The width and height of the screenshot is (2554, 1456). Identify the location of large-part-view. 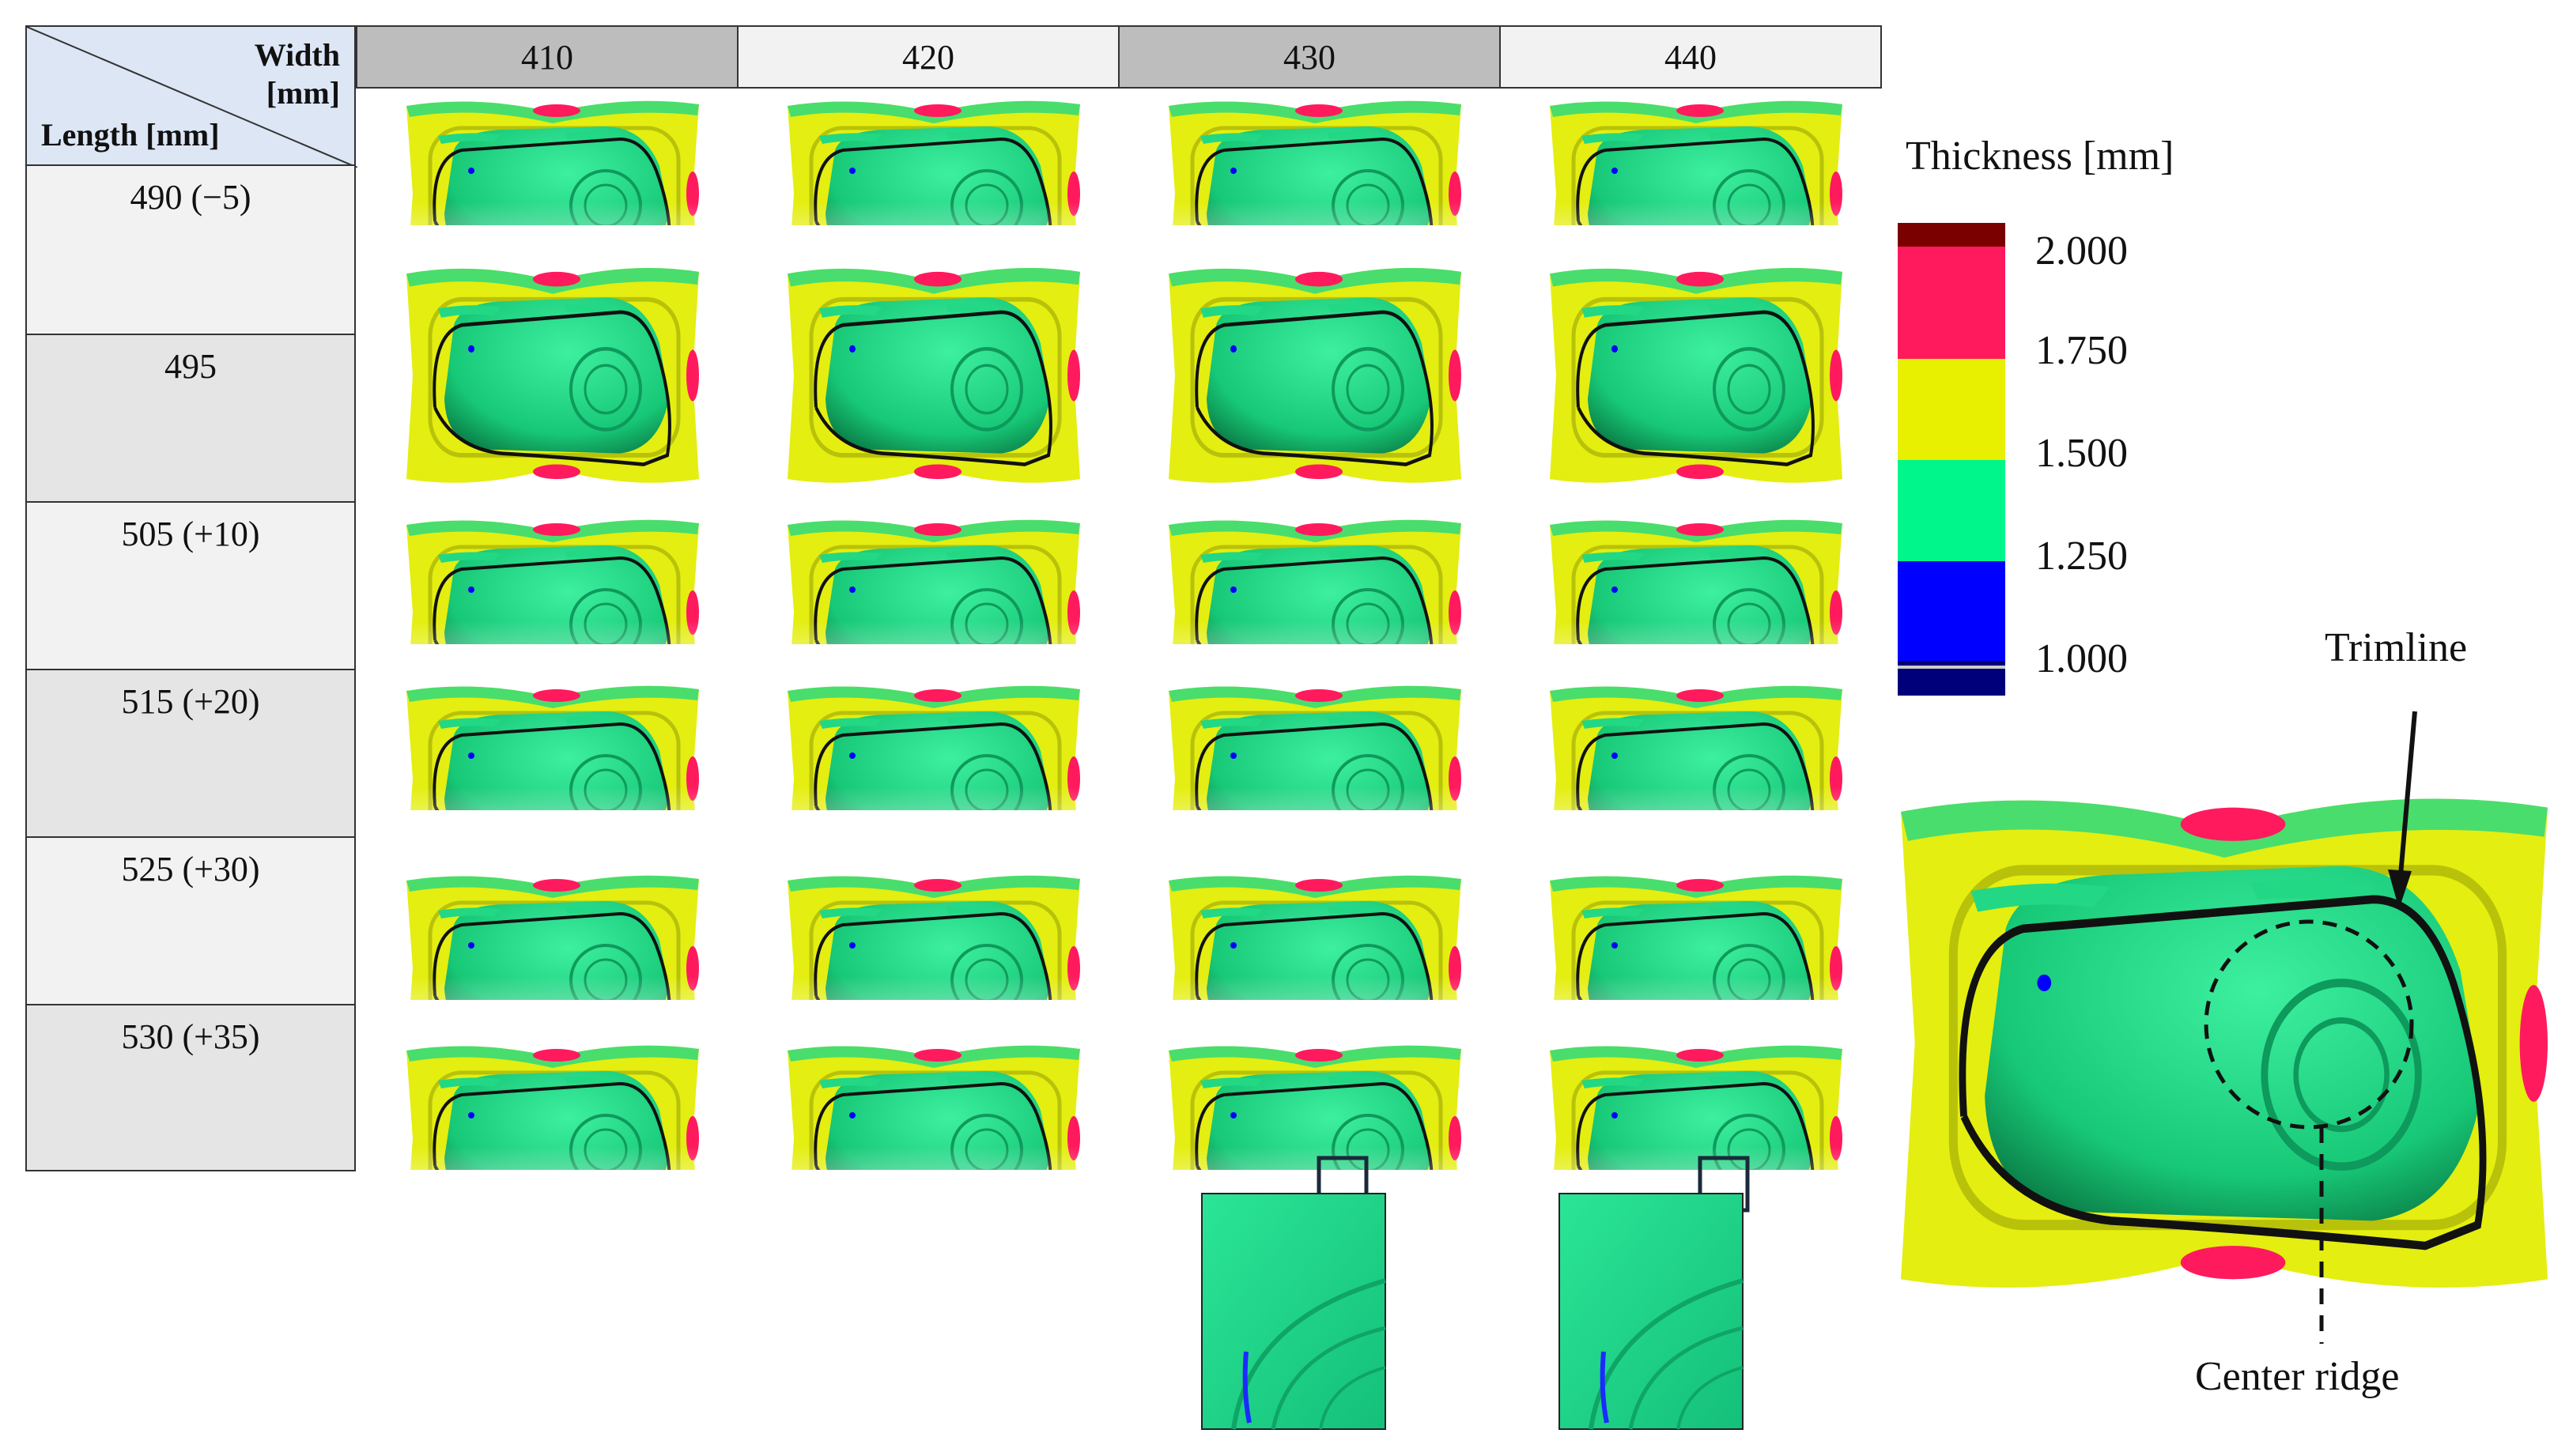
(2224, 1043).